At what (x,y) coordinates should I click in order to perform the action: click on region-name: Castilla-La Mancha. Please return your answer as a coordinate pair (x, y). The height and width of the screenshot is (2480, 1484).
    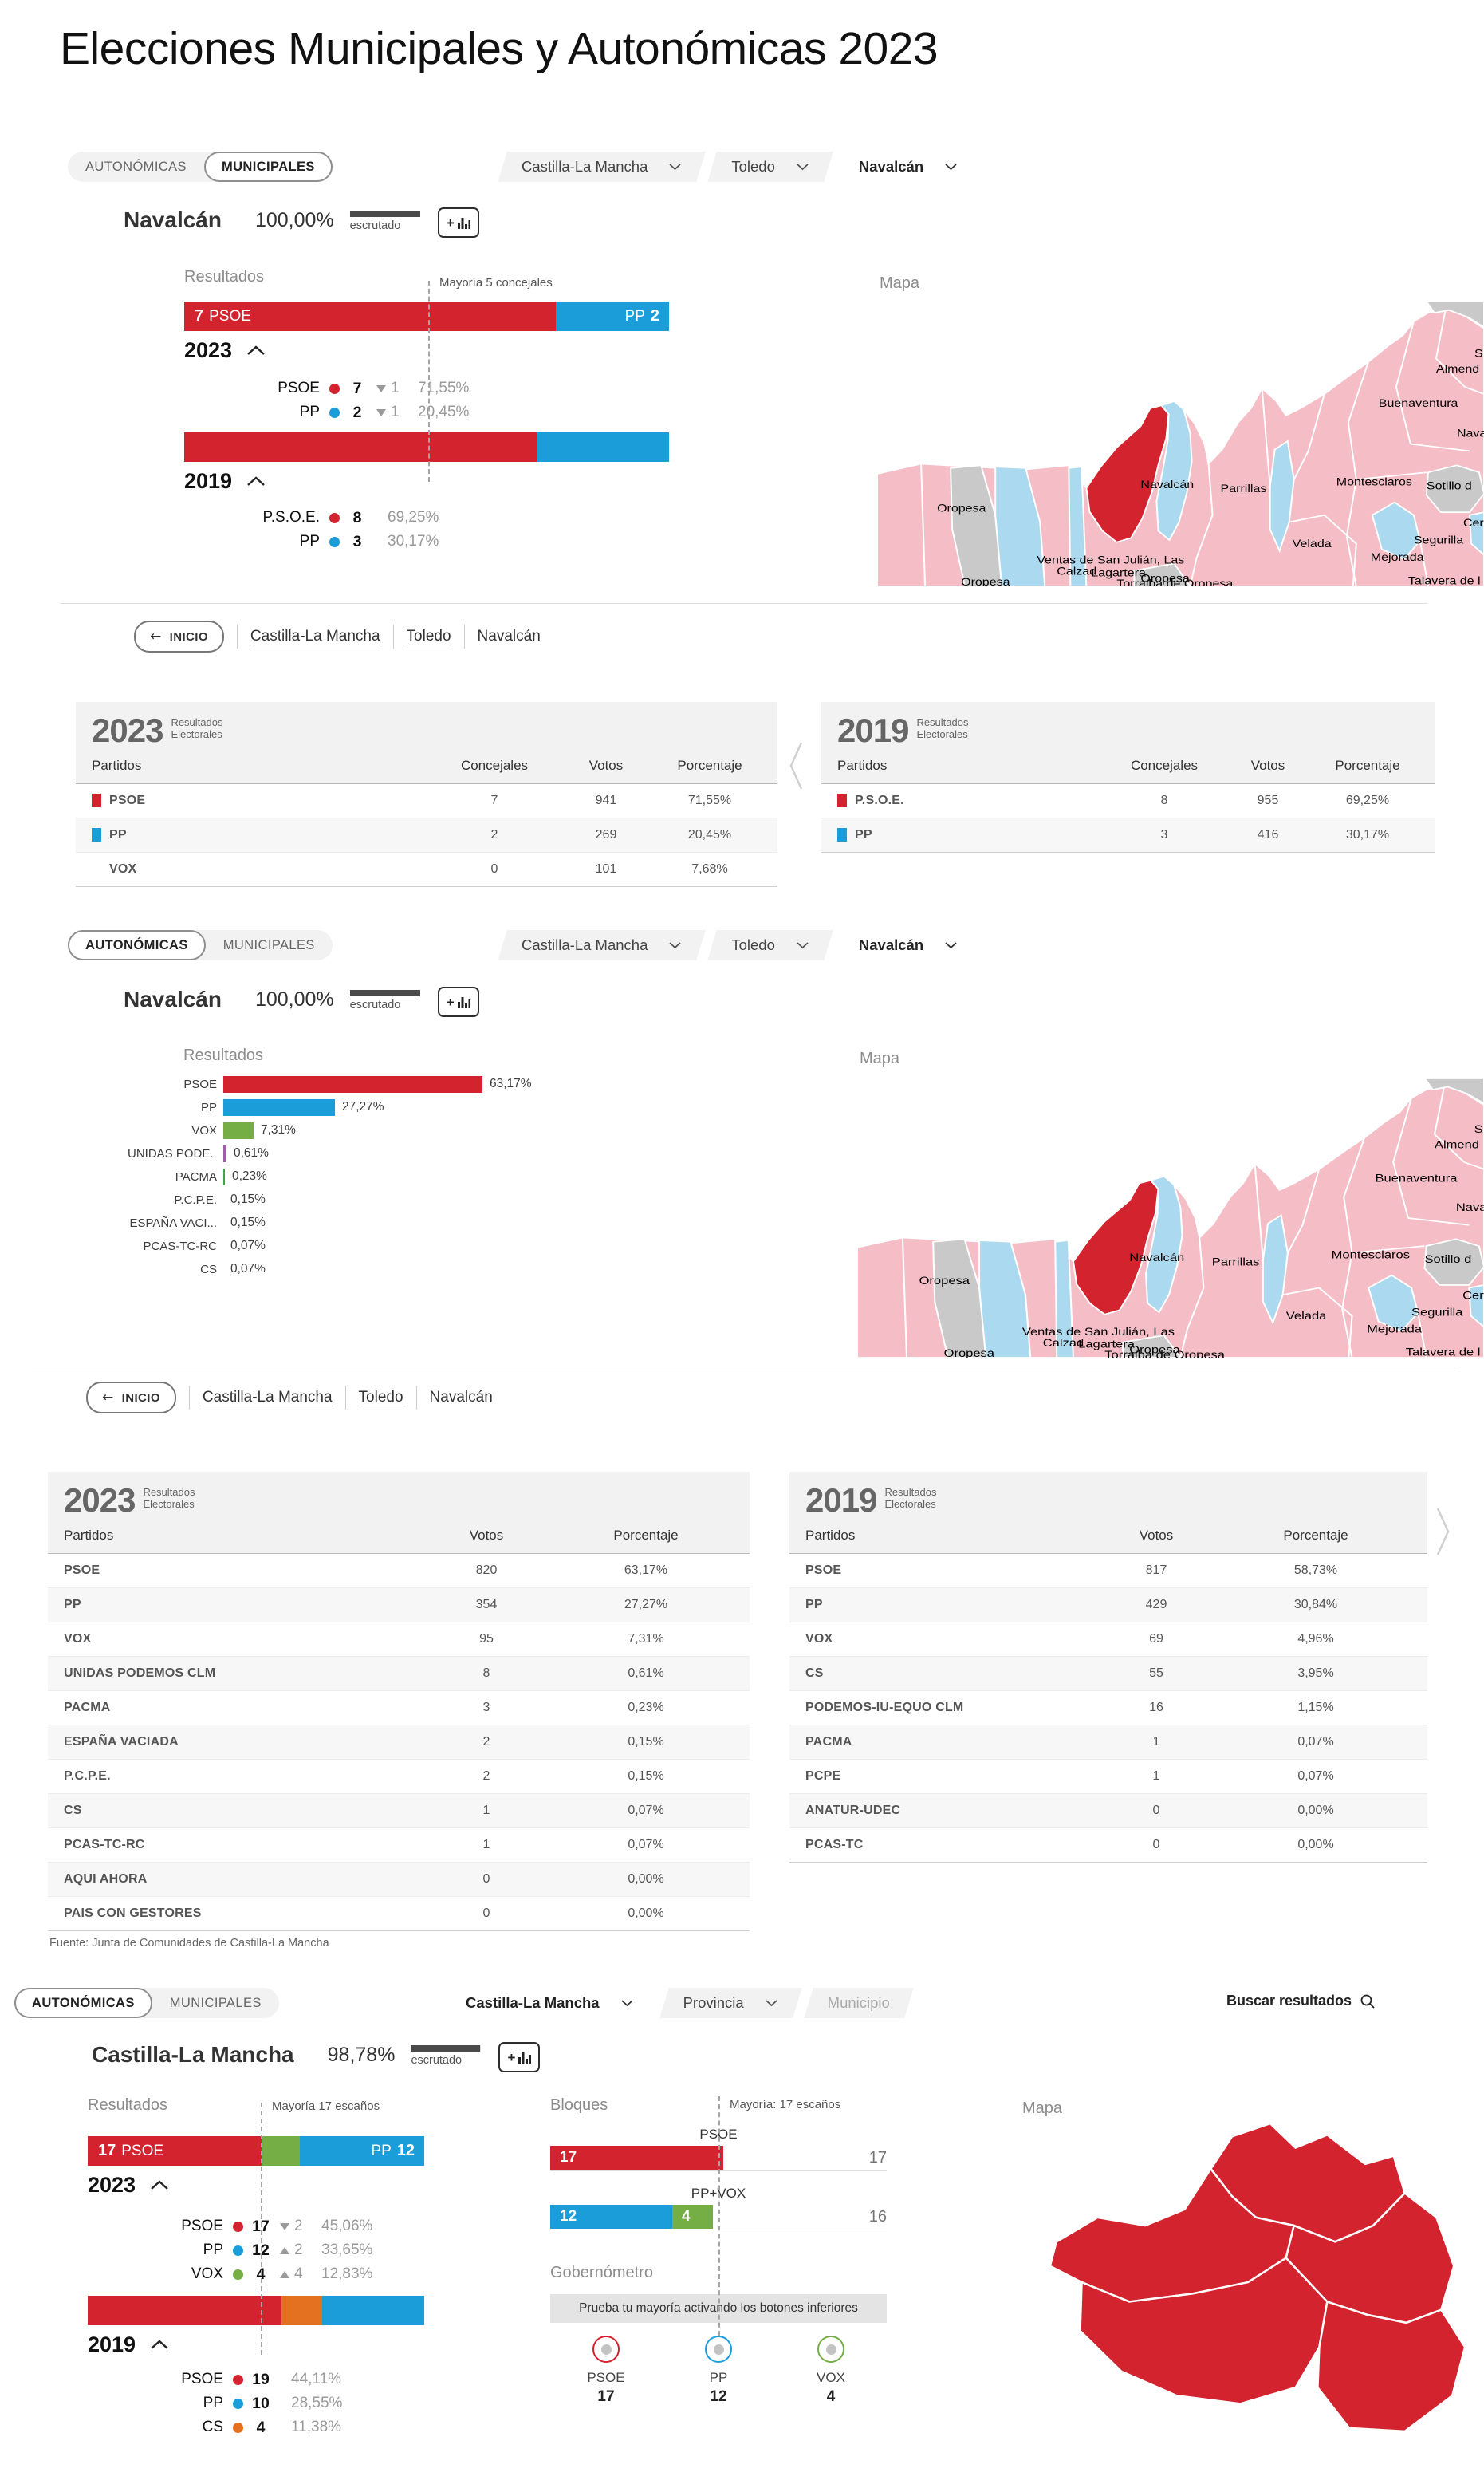
    Looking at the image, I should click on (193, 2054).